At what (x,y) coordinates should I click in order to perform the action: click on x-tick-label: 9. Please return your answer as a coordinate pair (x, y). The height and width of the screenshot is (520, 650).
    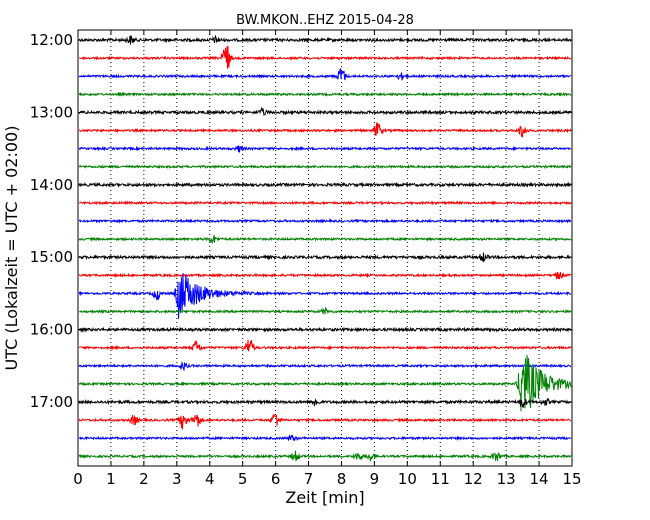
    Looking at the image, I should click on (375, 479).